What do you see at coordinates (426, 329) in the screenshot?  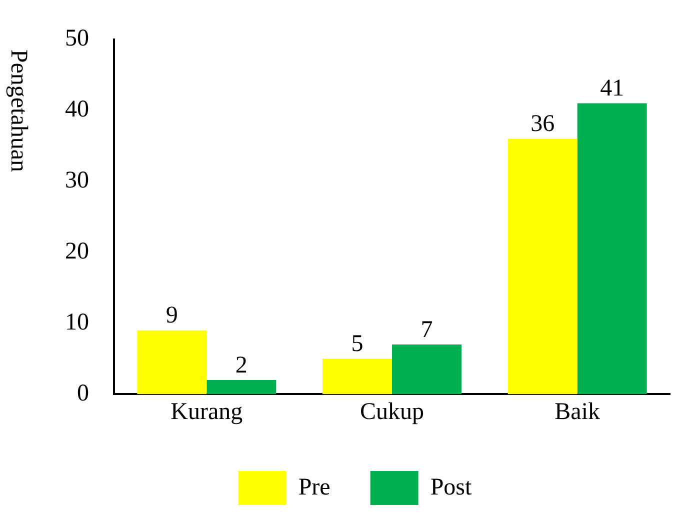 I see `data-label: 7` at bounding box center [426, 329].